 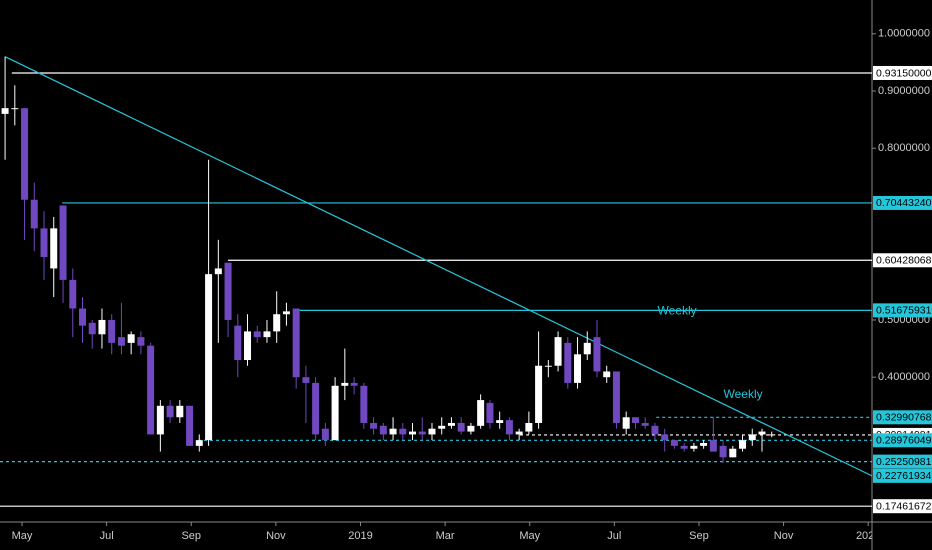 I want to click on y-tick-label: 0.4000000, so click(x=904, y=377).